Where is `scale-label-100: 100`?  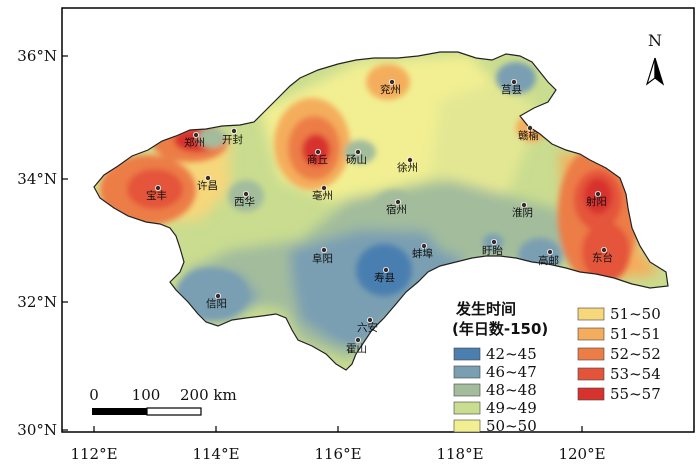
scale-label-100: 100 is located at coordinates (146, 395).